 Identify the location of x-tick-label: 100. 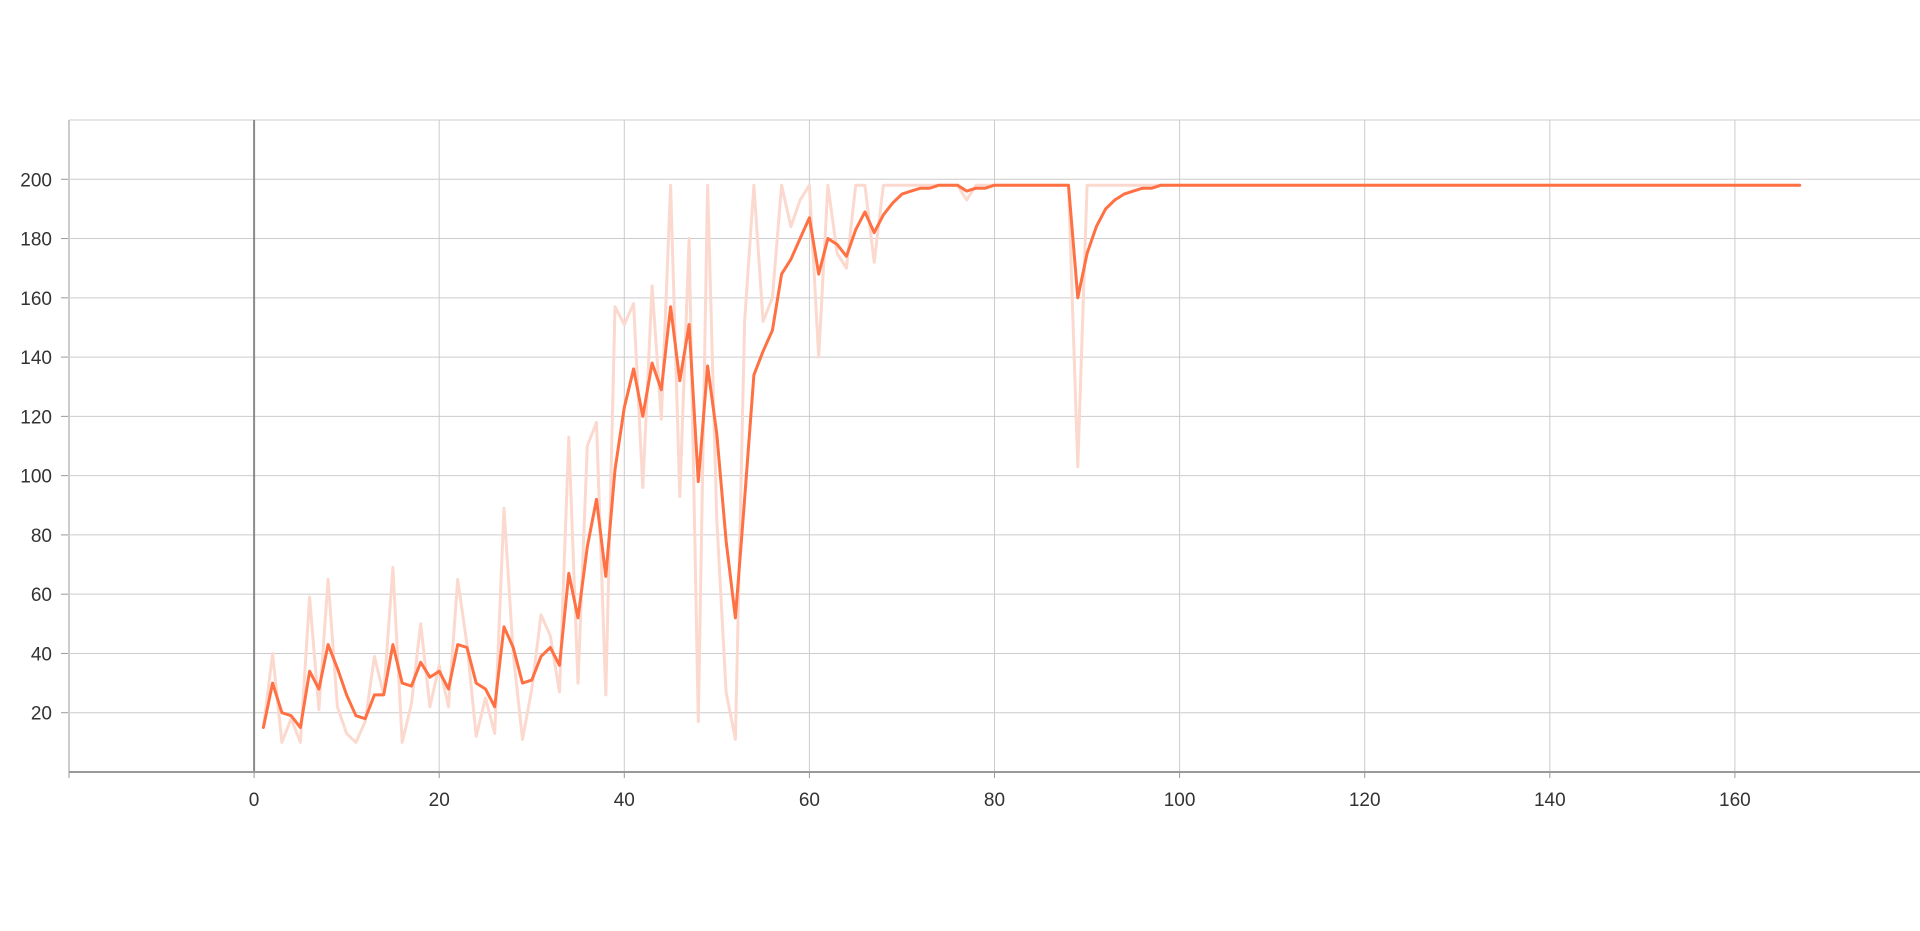
(1180, 800).